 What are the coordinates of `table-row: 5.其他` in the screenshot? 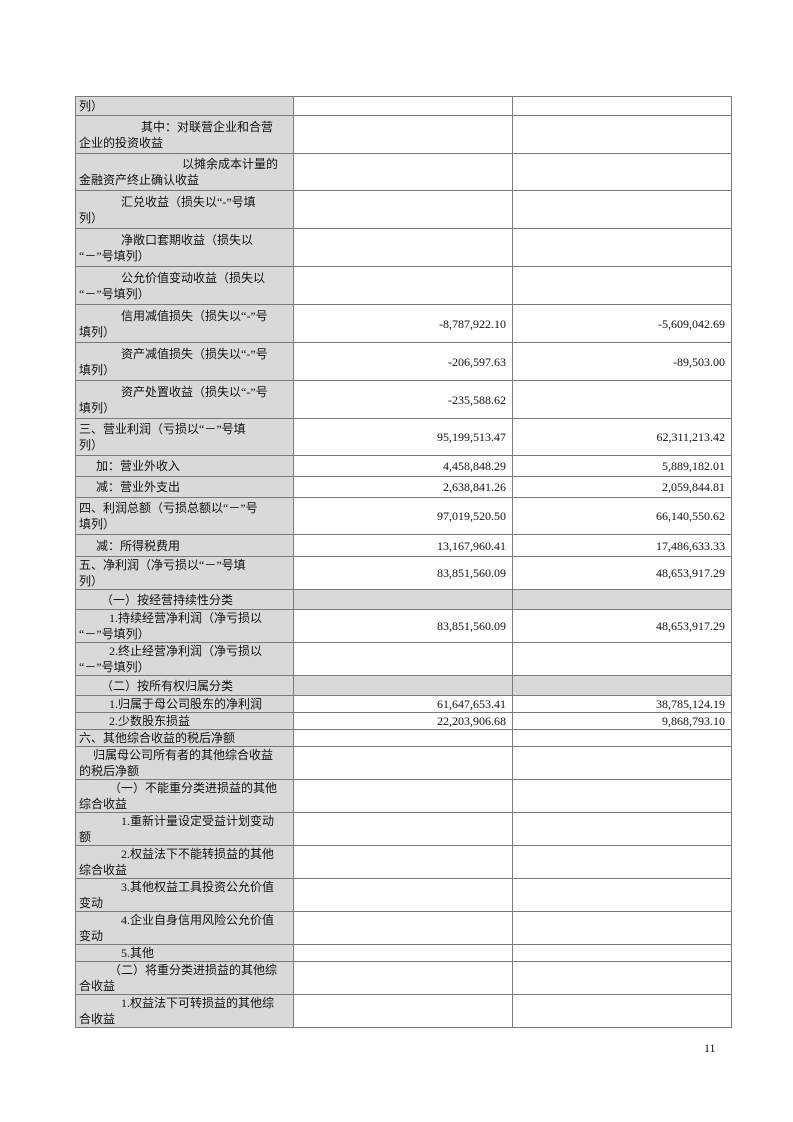 It's located at (403, 953).